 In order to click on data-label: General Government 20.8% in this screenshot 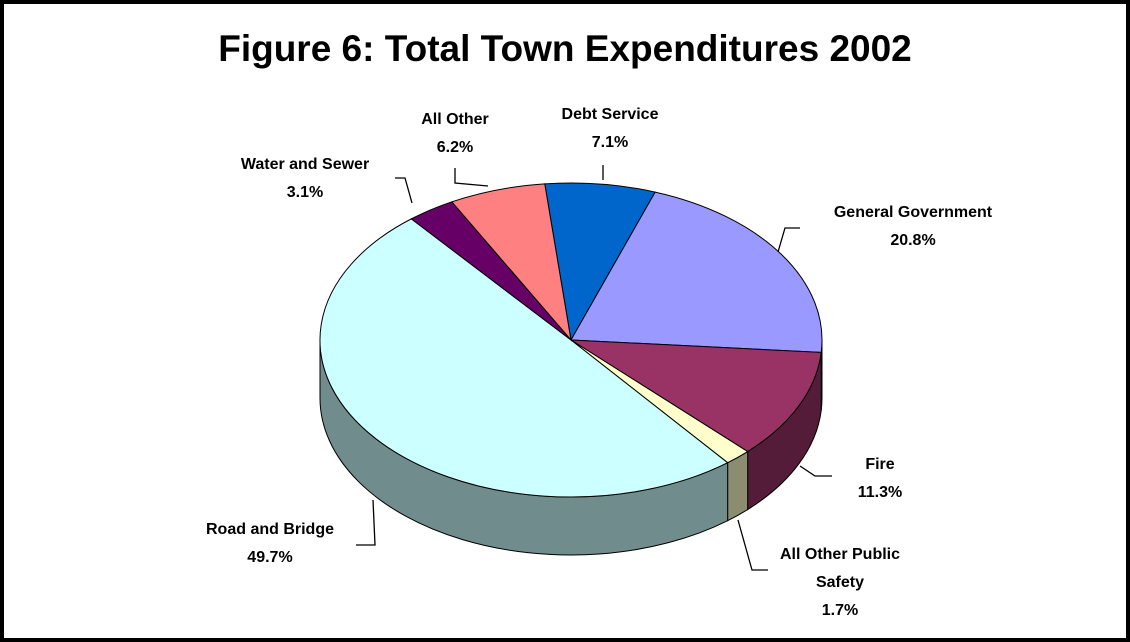, I will do `click(913, 227)`.